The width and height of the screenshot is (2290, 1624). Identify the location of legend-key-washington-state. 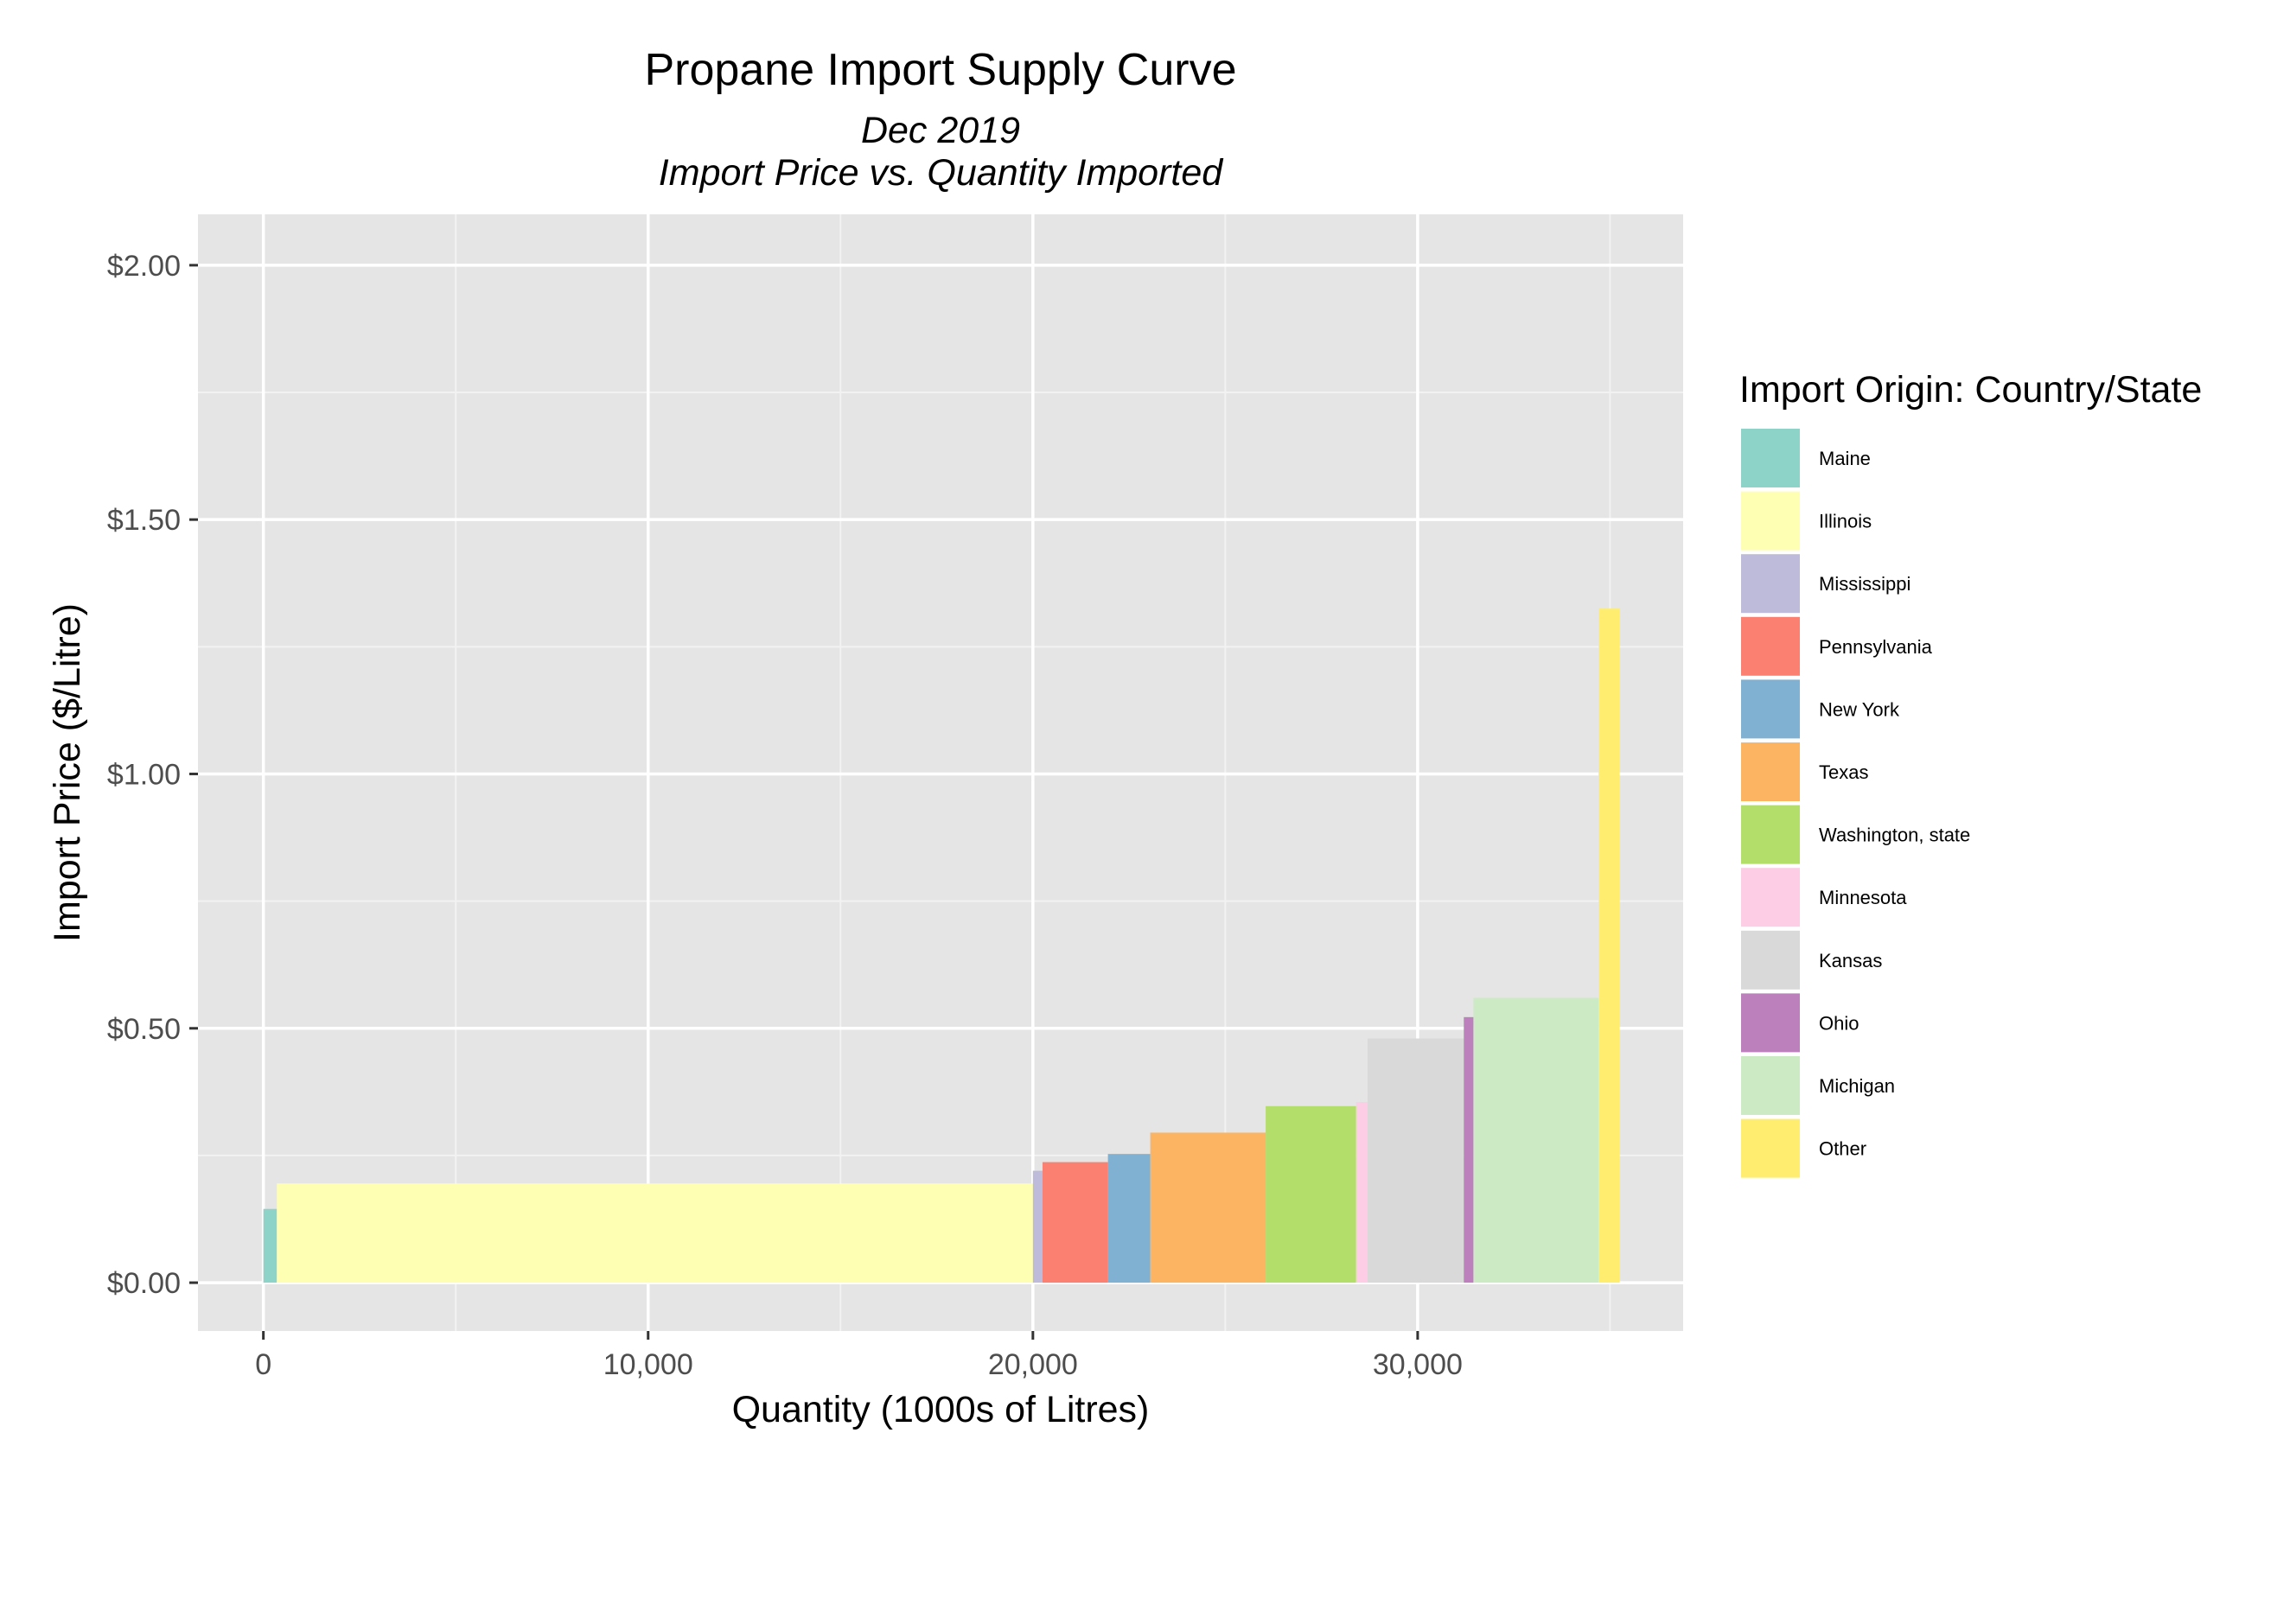
(1771, 834).